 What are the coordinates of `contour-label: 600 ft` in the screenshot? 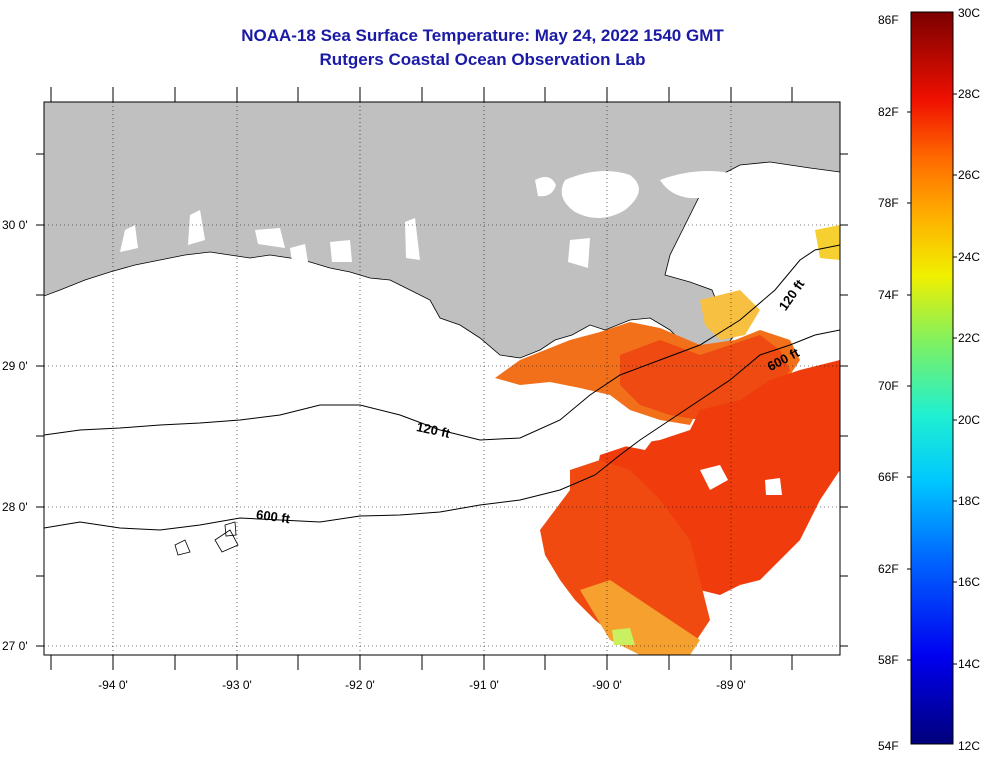 It's located at (273, 517).